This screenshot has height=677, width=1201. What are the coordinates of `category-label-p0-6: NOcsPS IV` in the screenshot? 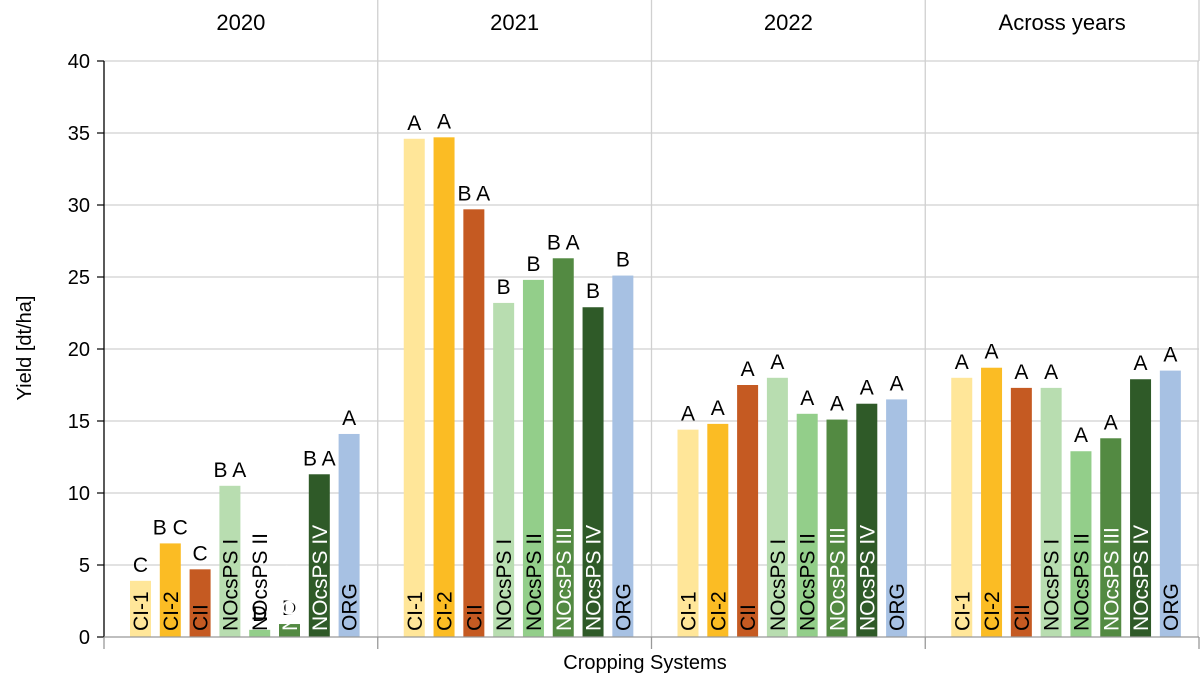 It's located at (320, 578).